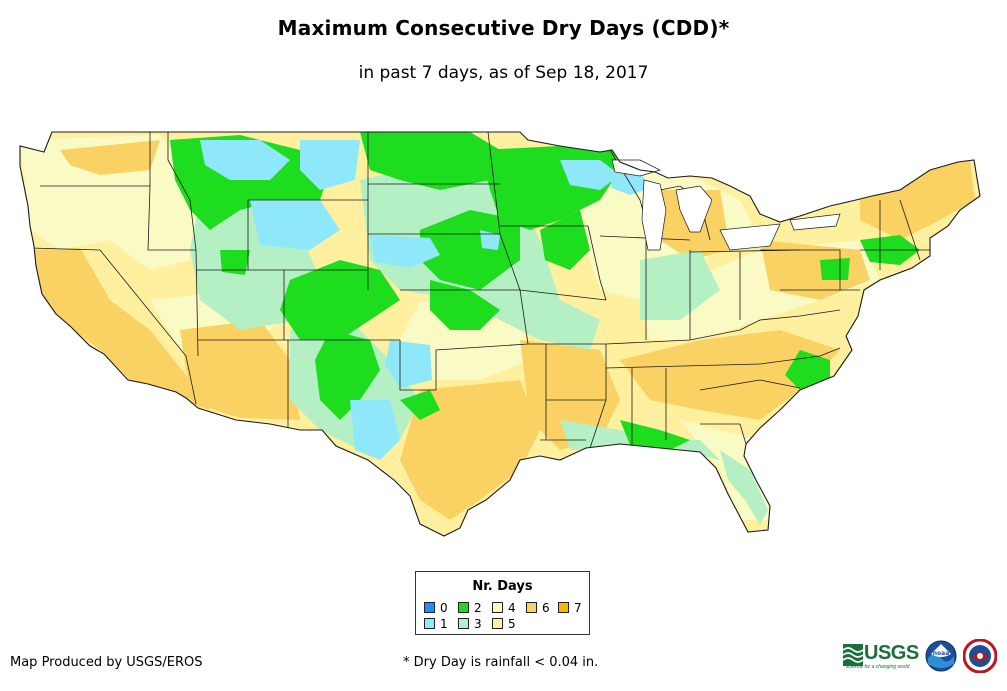 The width and height of the screenshot is (1007, 691). Describe the element at coordinates (504, 608) in the screenshot. I see `legend-item-4: 4` at that location.